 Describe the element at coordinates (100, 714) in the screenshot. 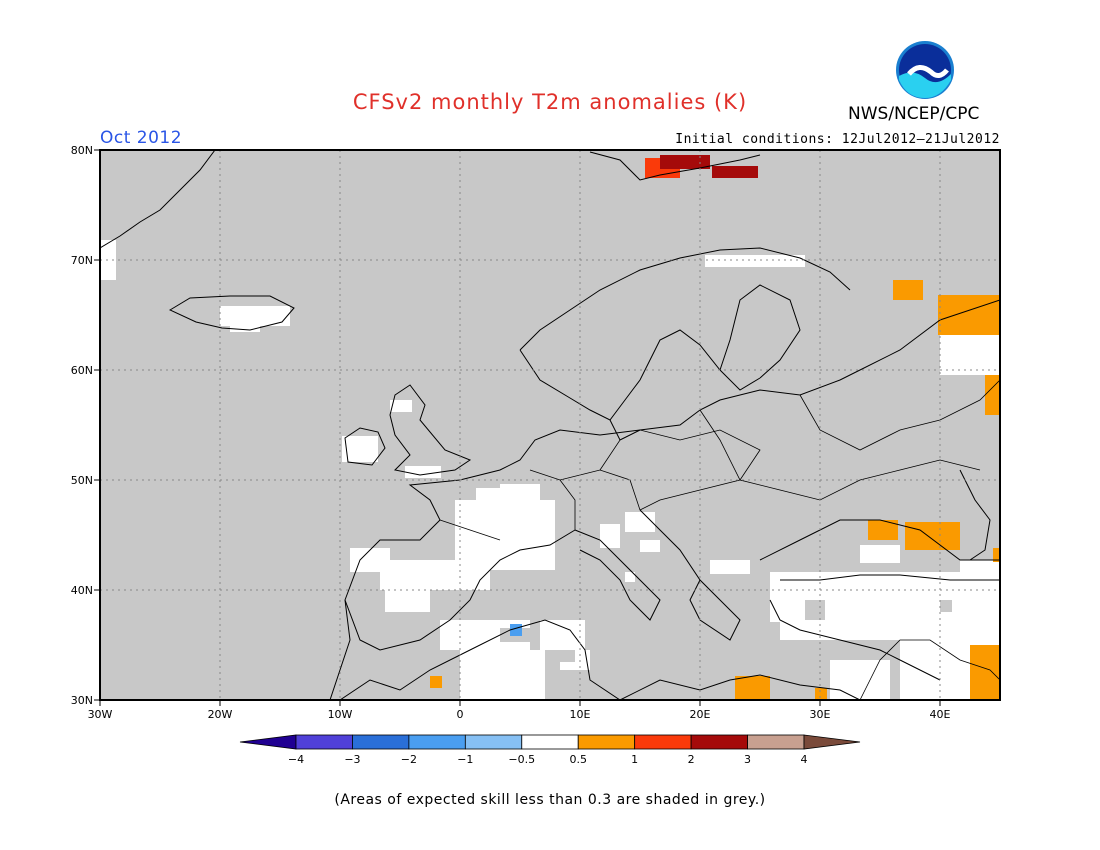

I see `x-tick-label: 30W` at that location.